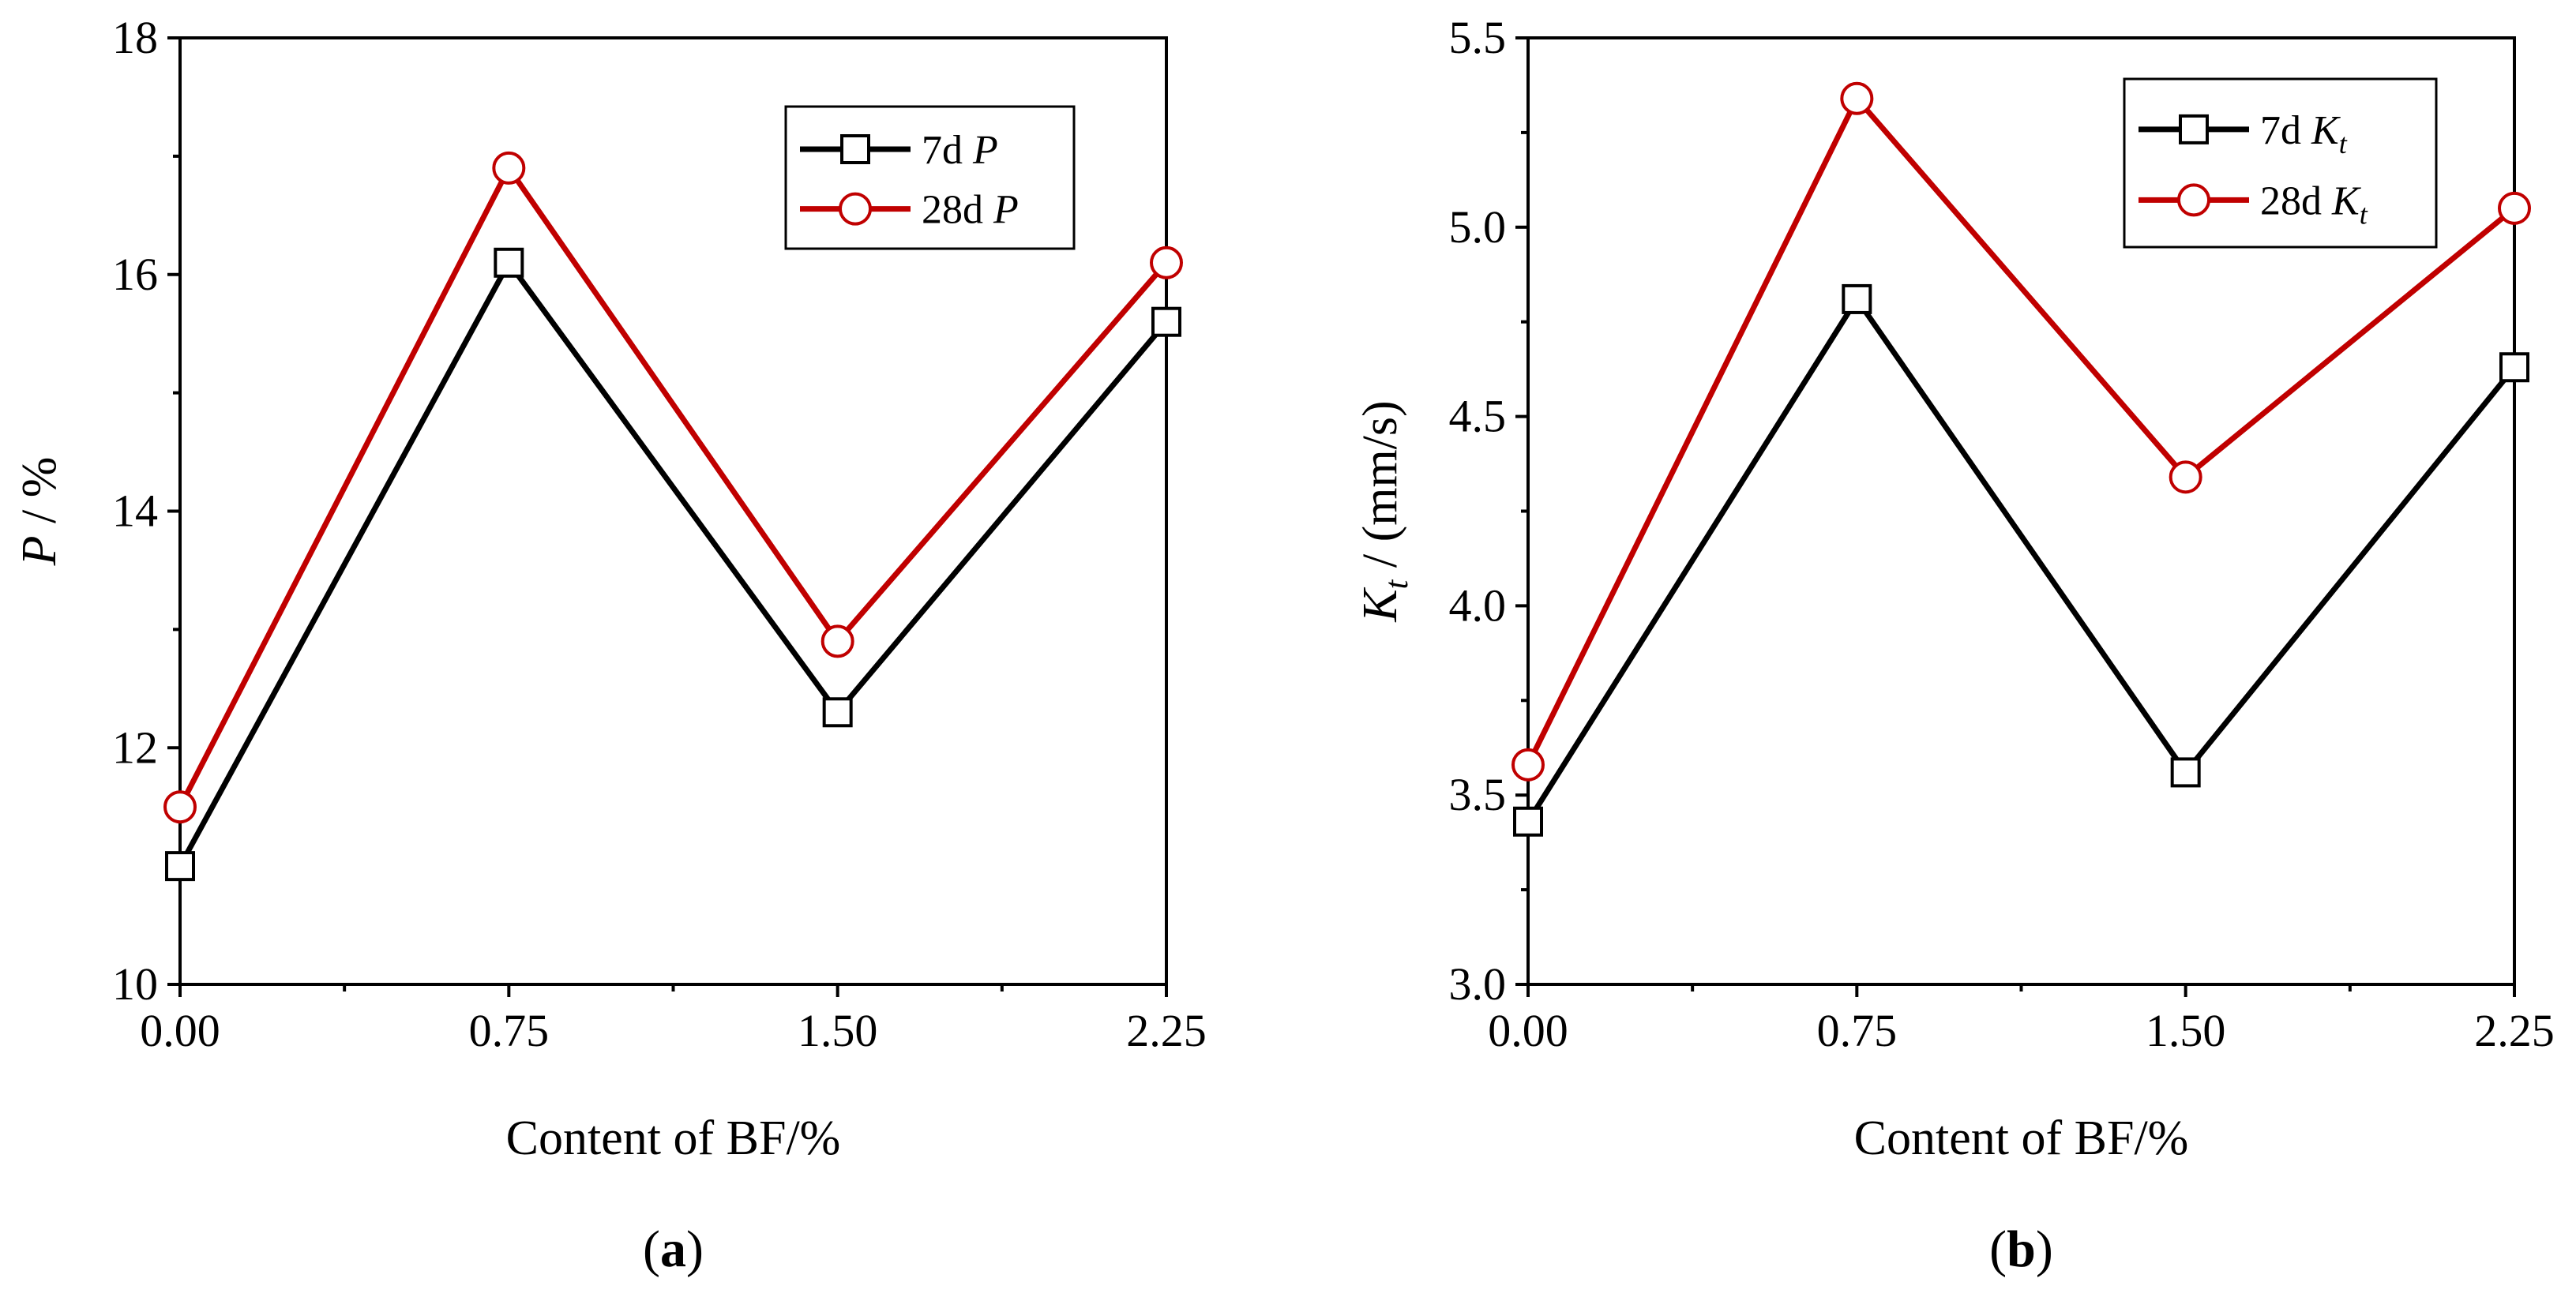 The width and height of the screenshot is (2576, 1312). What do you see at coordinates (39, 551) in the screenshot?
I see `y-axis-symbol: P` at bounding box center [39, 551].